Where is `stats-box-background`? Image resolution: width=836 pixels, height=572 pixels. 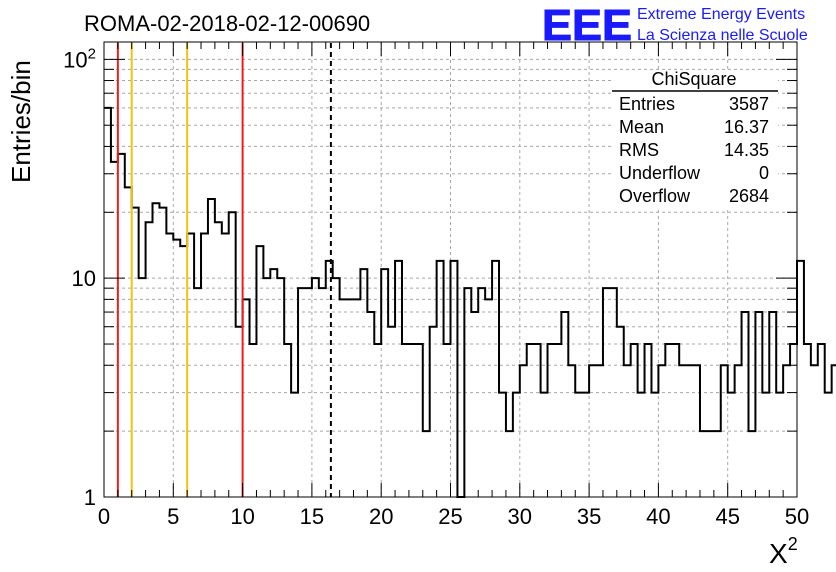
stats-box-background is located at coordinates (695, 139).